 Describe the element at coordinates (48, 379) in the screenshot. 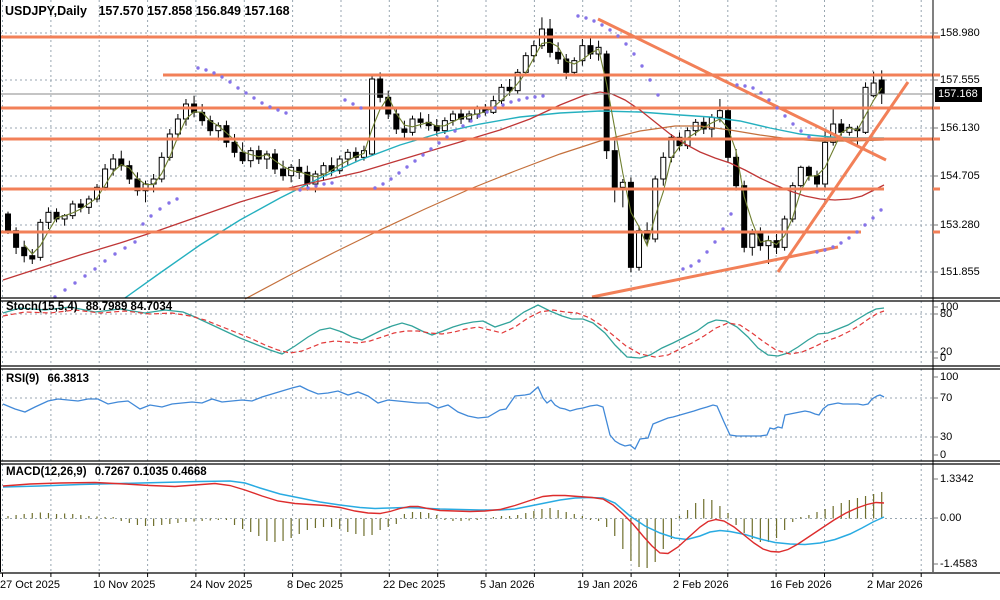

I see `rsi-label: RSI(9) 66.3813` at that location.